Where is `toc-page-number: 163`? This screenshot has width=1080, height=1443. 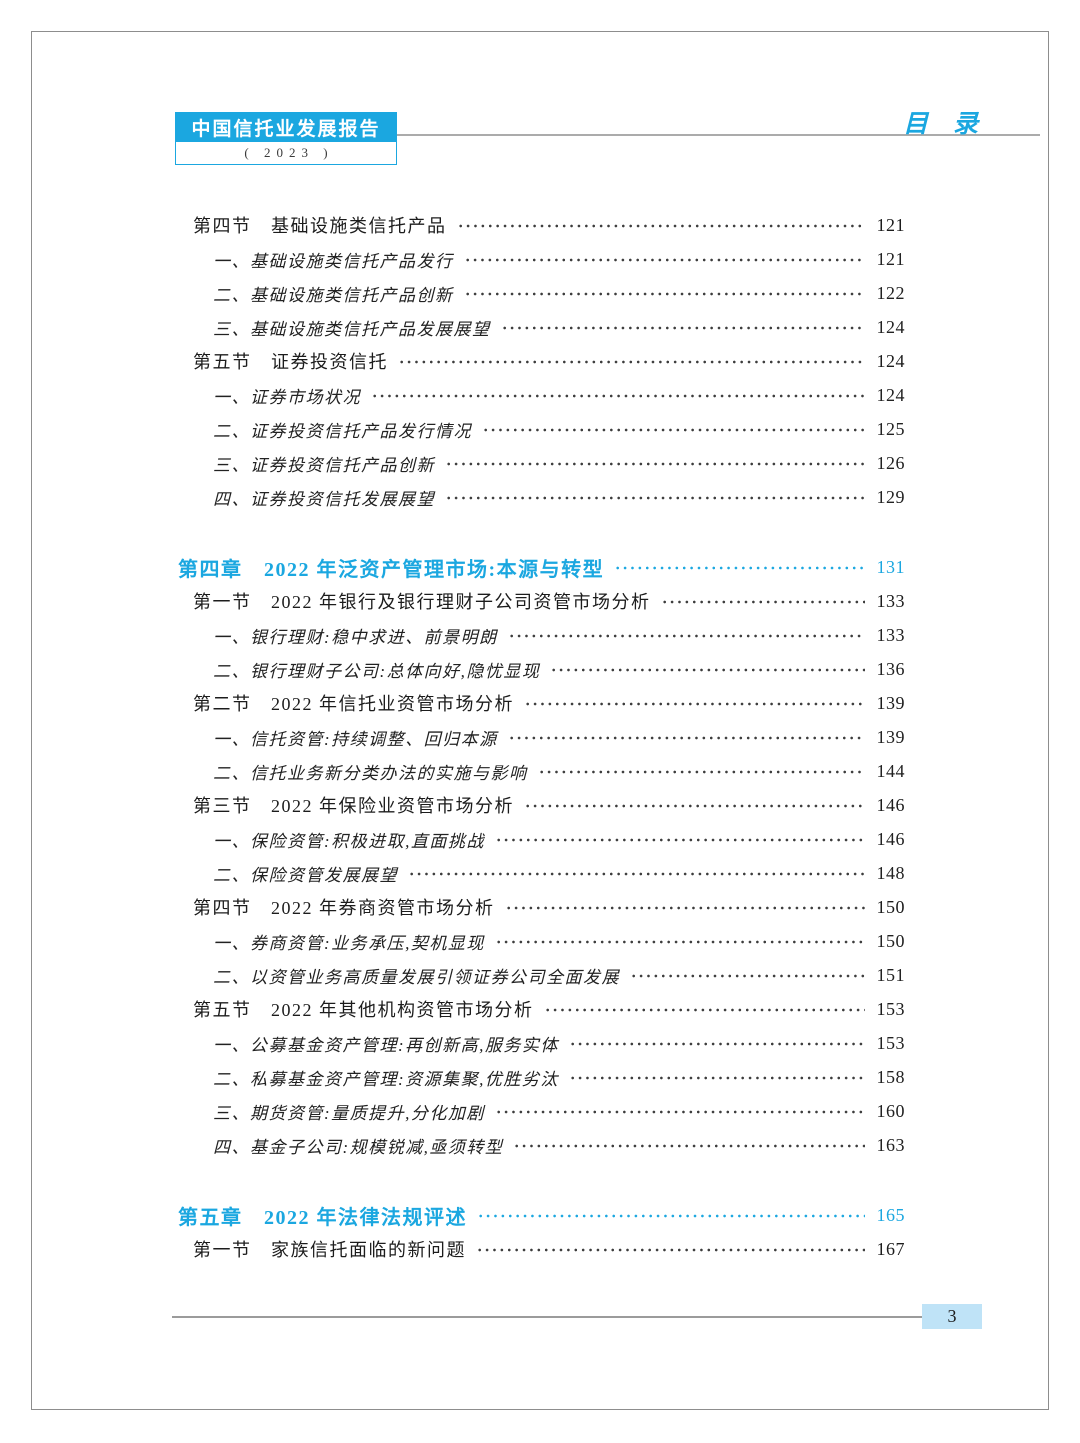 toc-page-number: 163 is located at coordinates (890, 1144).